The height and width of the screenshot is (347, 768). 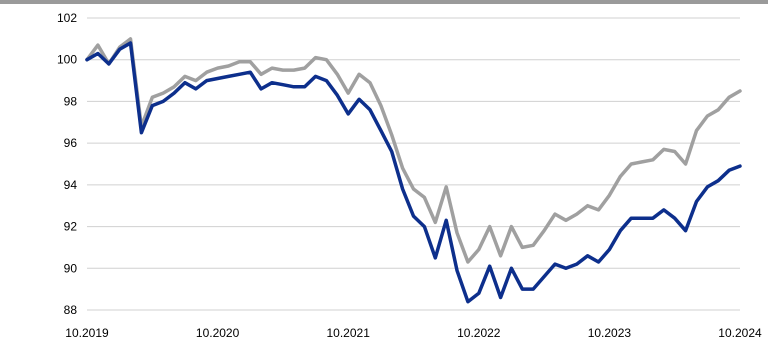 I want to click on top-rule, so click(x=384, y=2).